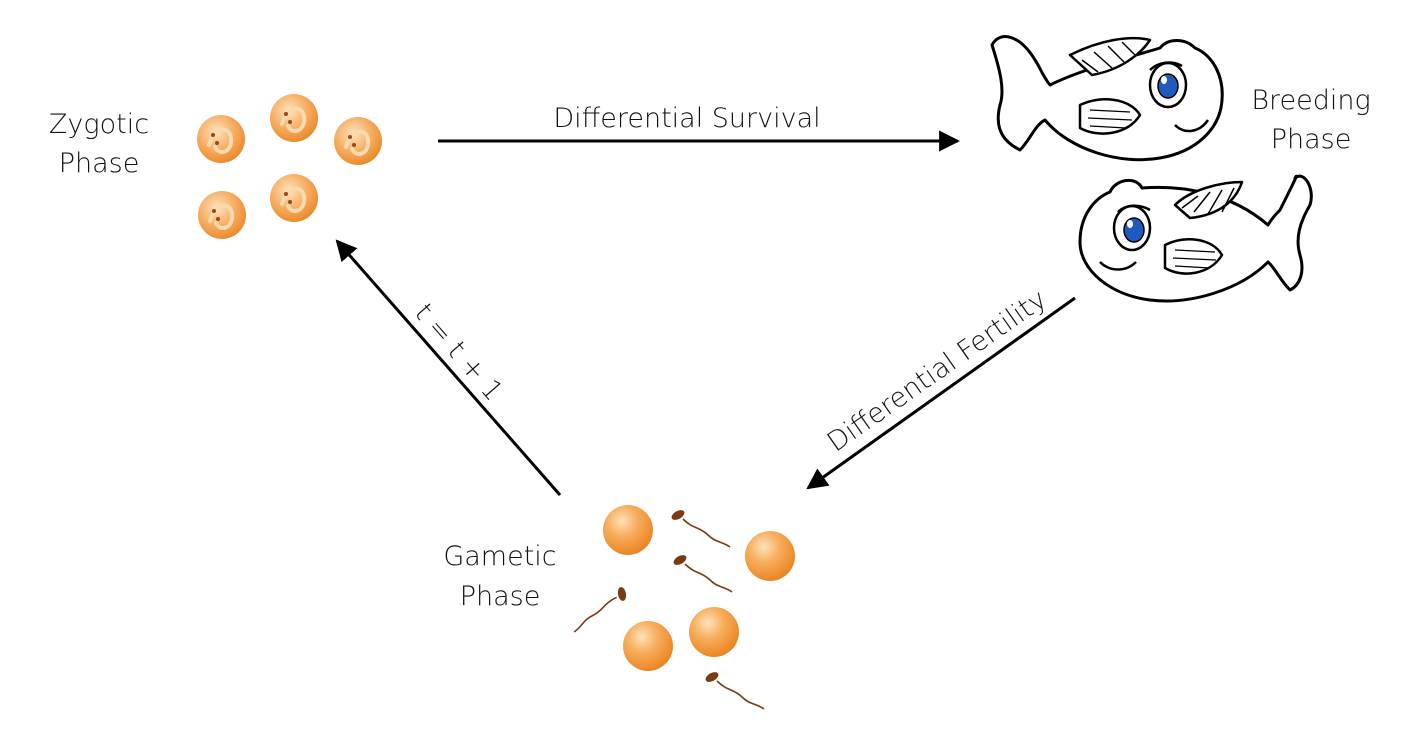  Describe the element at coordinates (99, 163) in the screenshot. I see `zygotic-phase-label-line2: Phase` at that location.